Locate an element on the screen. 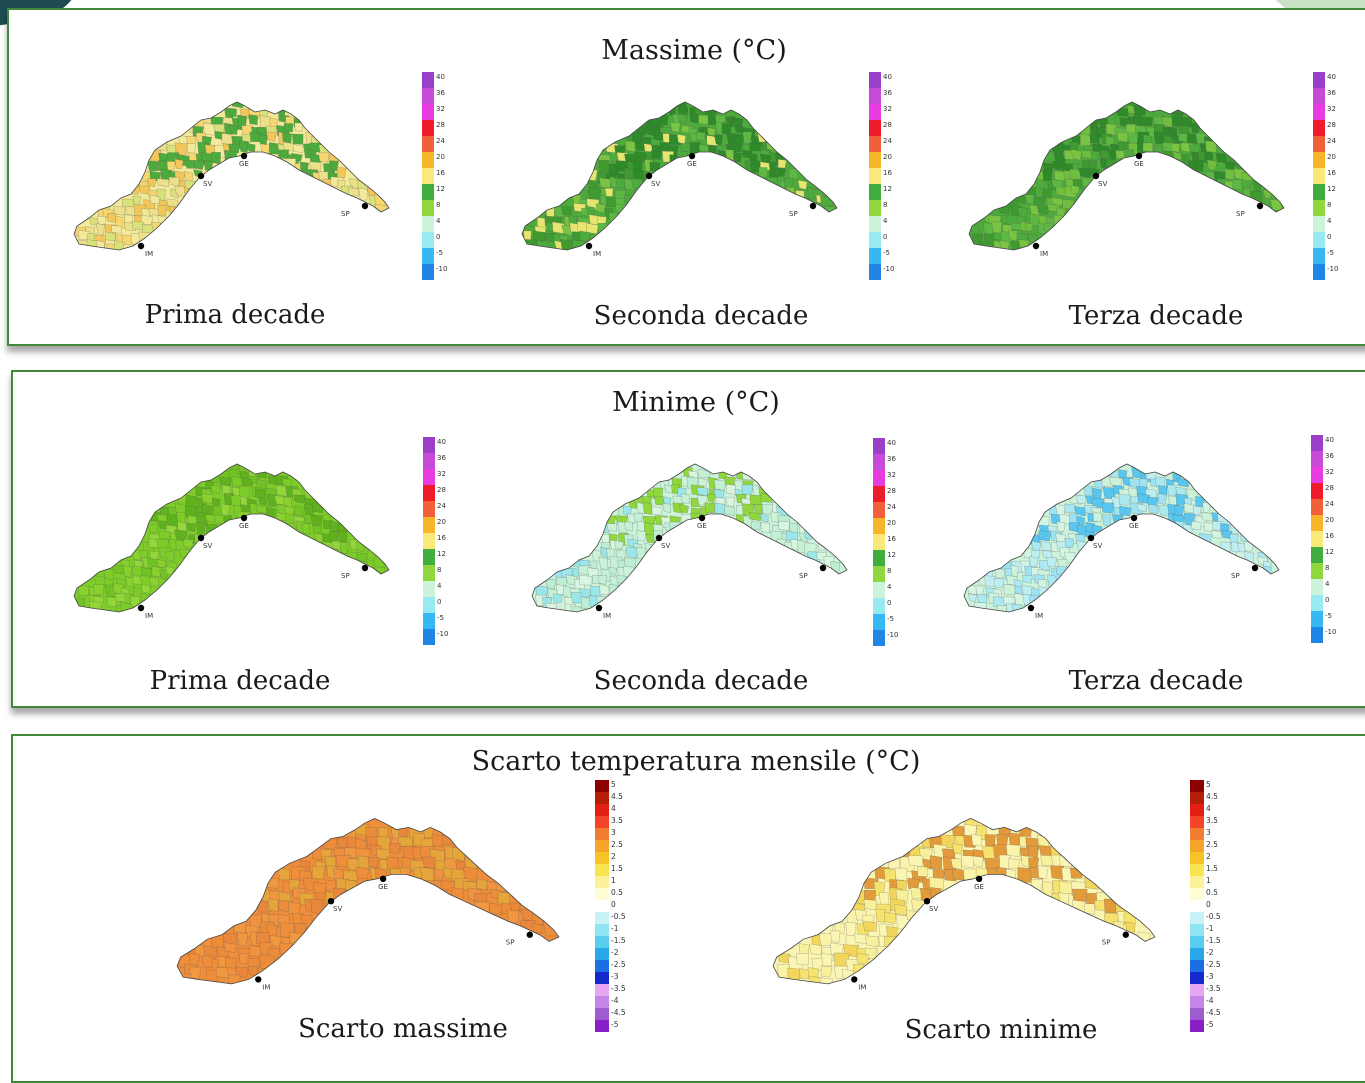  legend-tick-label: 3.5 is located at coordinates (617, 820).